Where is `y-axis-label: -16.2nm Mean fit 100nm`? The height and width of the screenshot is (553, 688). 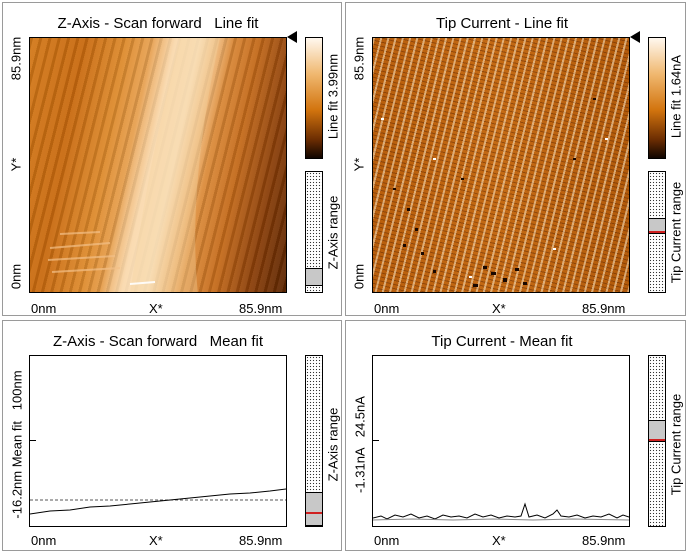 y-axis-label: -16.2nm Mean fit 100nm is located at coordinates (17, 444).